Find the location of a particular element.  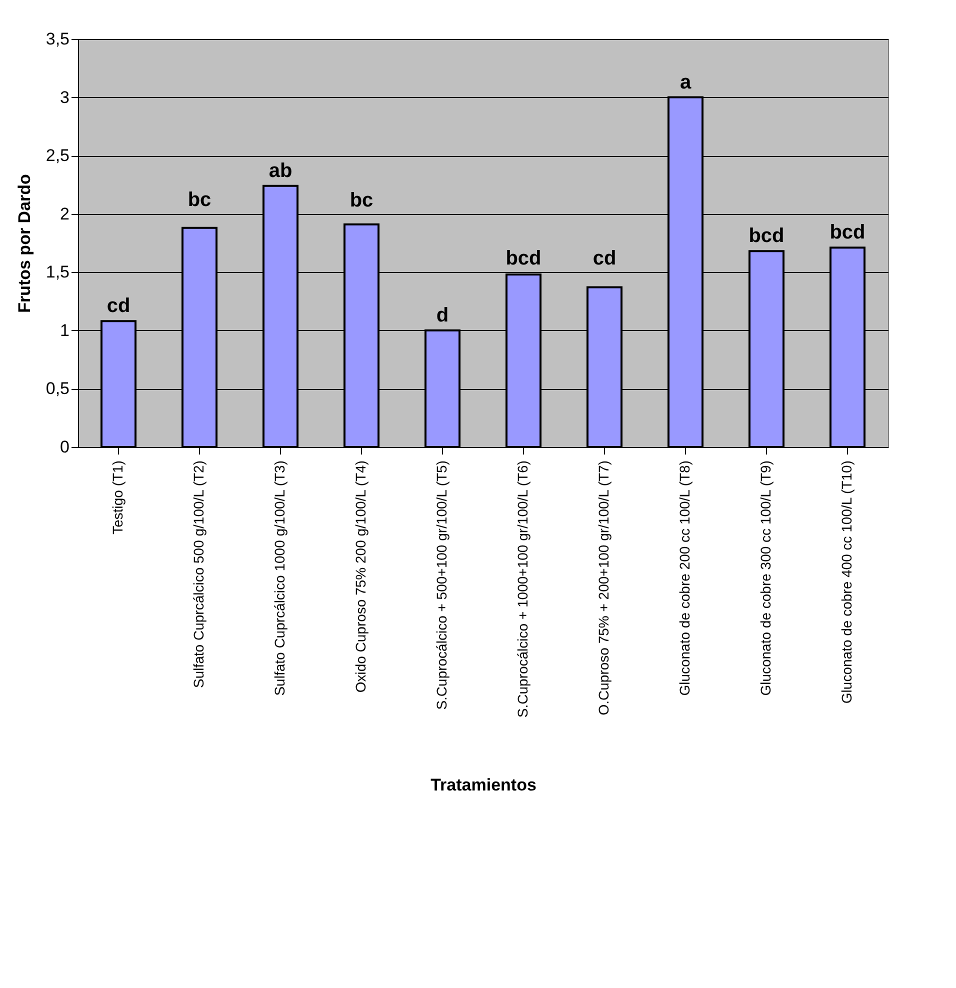

x-tick-label: O.Cuproso 75% + 200+100 gr/100/L (T7) is located at coordinates (604, 588).